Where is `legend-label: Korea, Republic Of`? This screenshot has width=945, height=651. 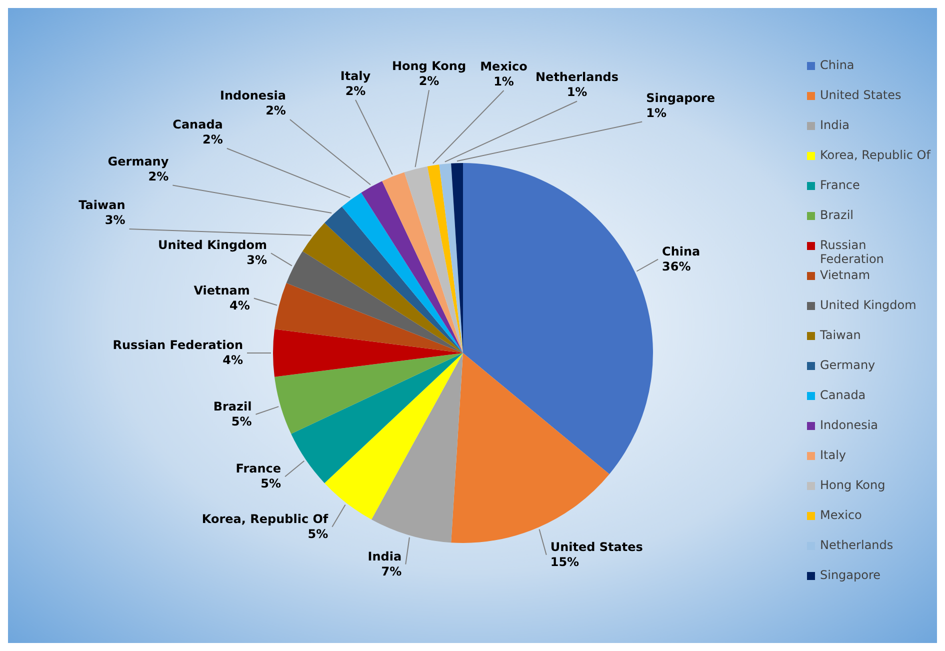
legend-label: Korea, Republic Of is located at coordinates (875, 155).